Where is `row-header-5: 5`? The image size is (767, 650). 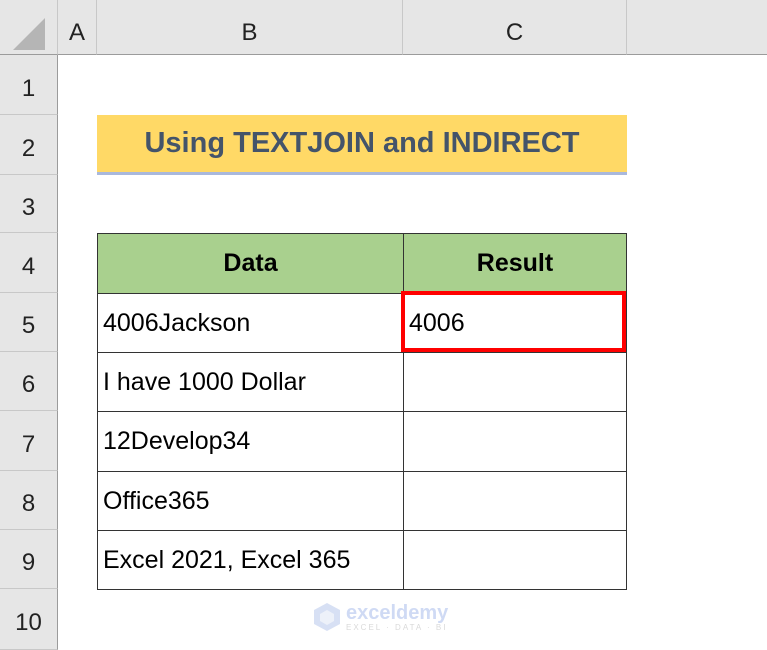 row-header-5: 5 is located at coordinates (29, 322).